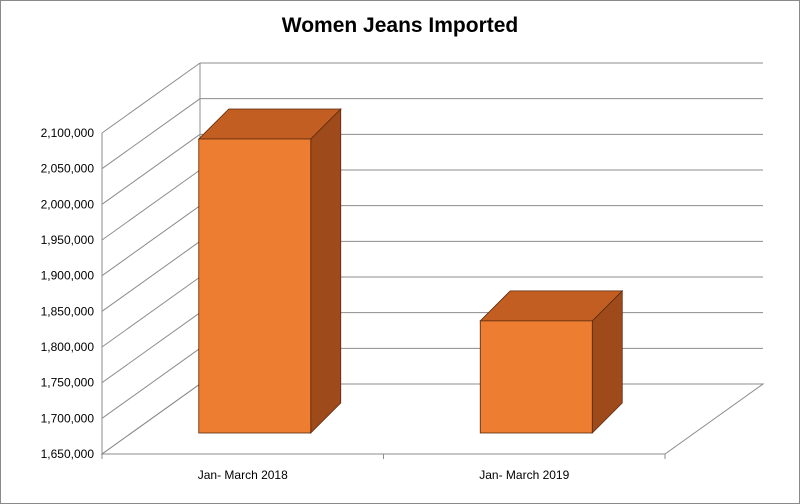  I want to click on chart-floor, so click(432, 419).